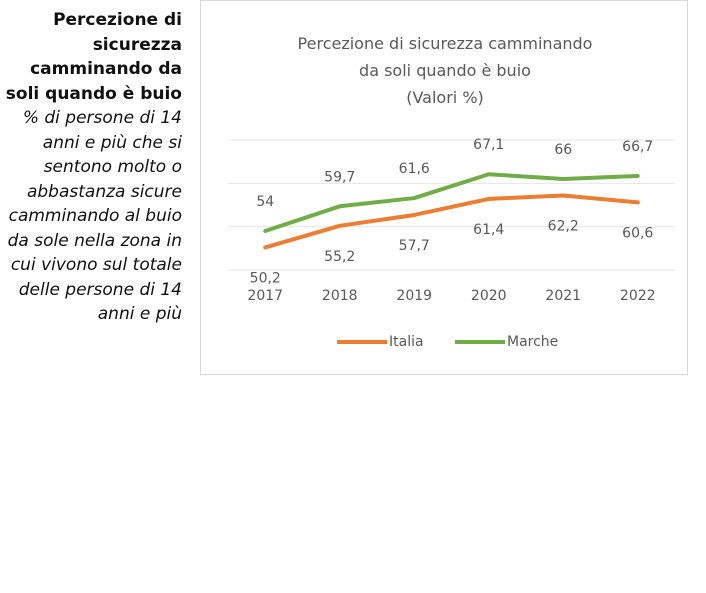 The height and width of the screenshot is (593, 706). I want to click on data-label: 66,7, so click(637, 147).